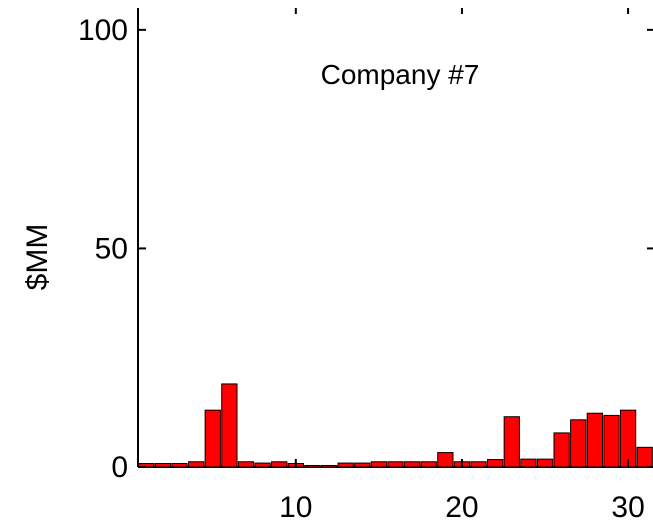  What do you see at coordinates (119, 467) in the screenshot?
I see `y-tick-label-0: 0` at bounding box center [119, 467].